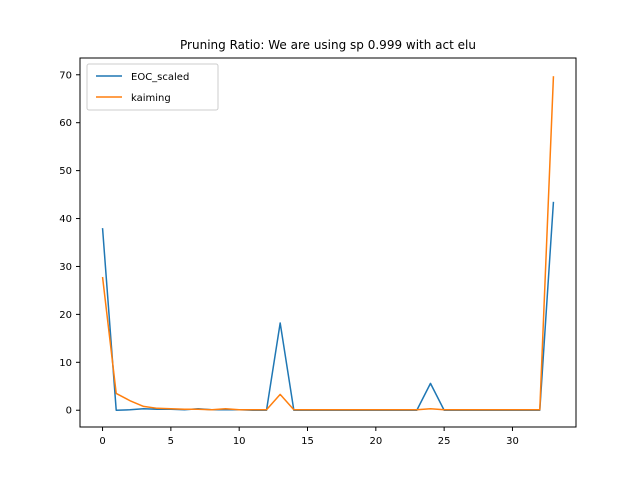 This screenshot has height=480, width=640. Describe the element at coordinates (152, 87) in the screenshot. I see `legend: EOC_scaled kaiming` at that location.